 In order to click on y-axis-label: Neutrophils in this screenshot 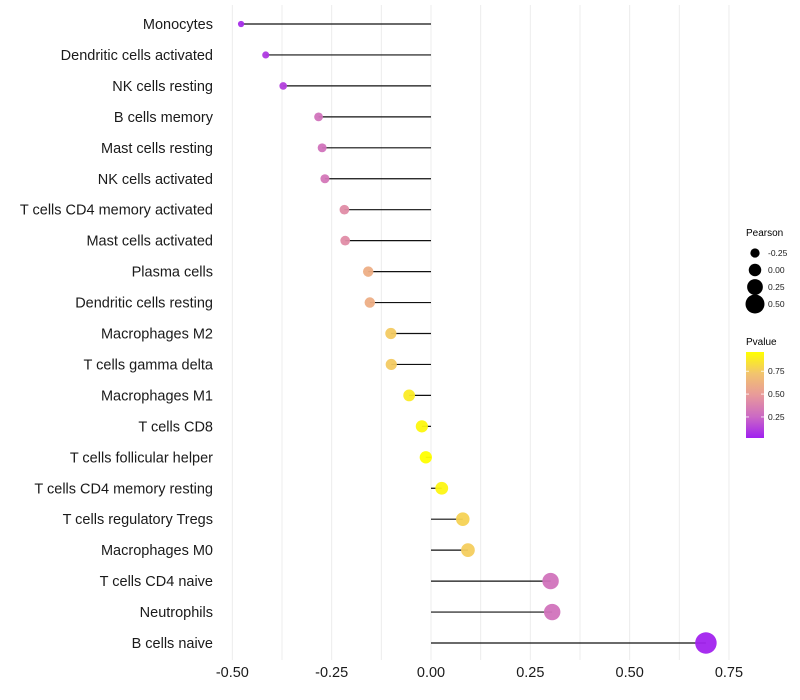, I will do `click(176, 613)`.